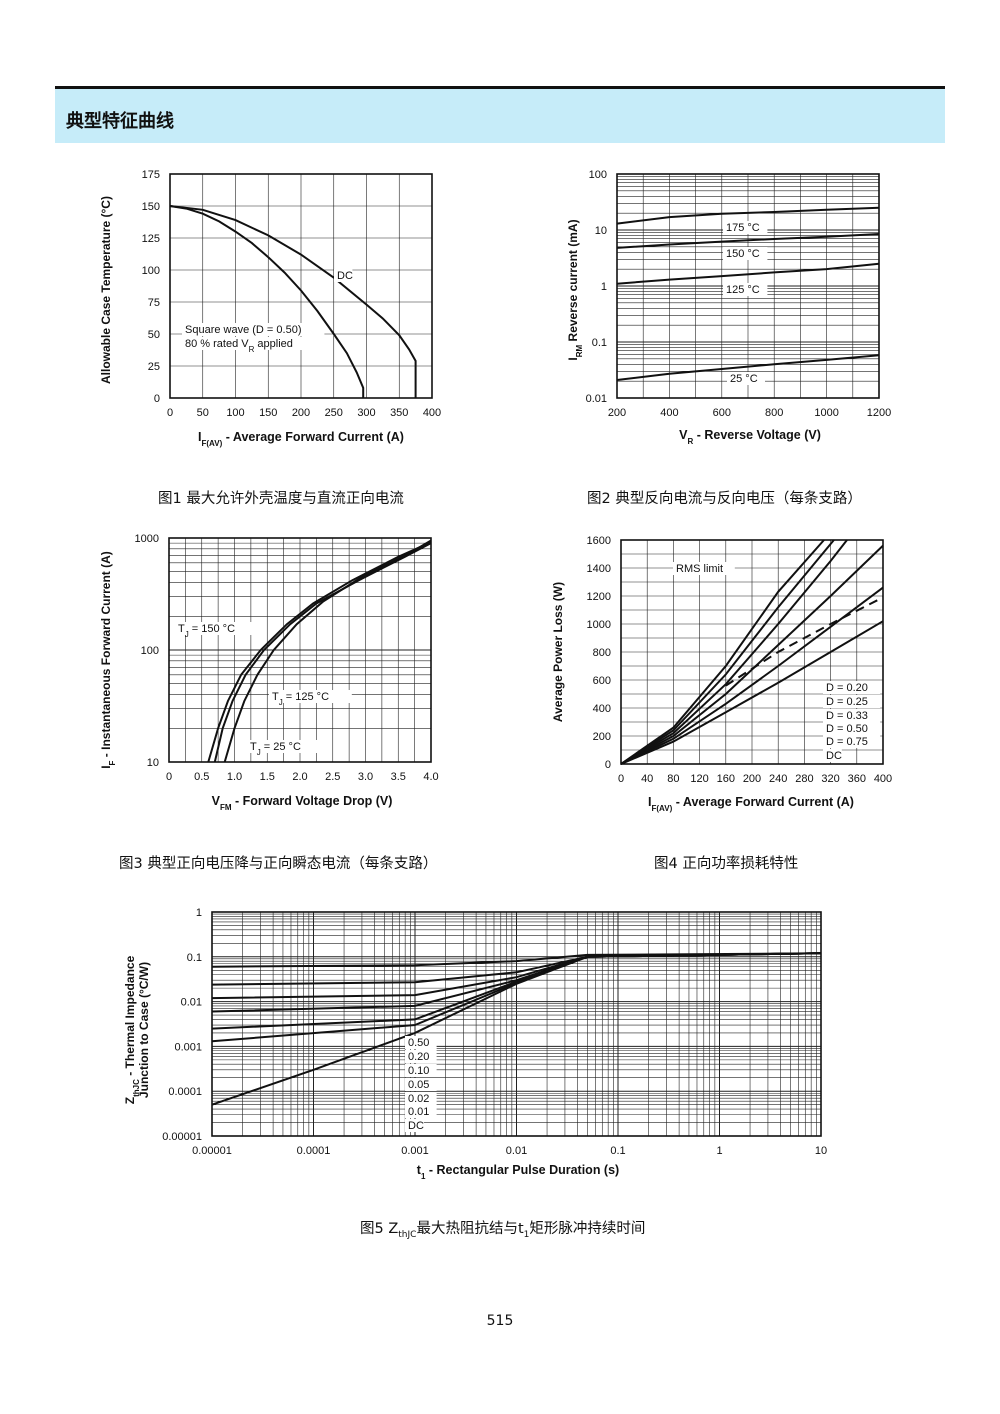 Image resolution: width=1000 pixels, height=1414 pixels. Describe the element at coordinates (847, 729) in the screenshot. I see `fig4-series-label: D = 0.50` at that location.